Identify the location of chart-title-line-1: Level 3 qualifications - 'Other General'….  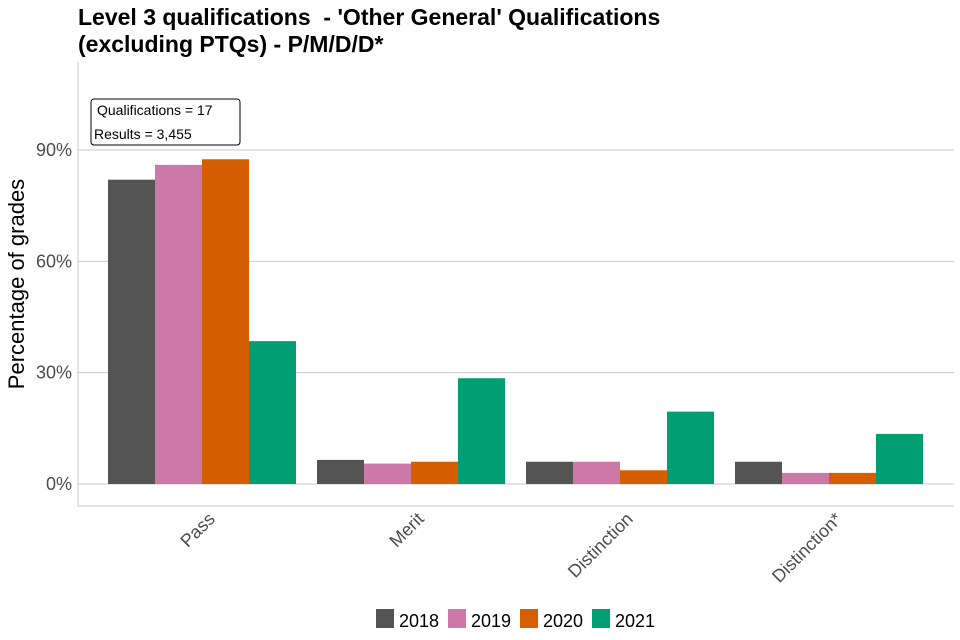
(369, 17).